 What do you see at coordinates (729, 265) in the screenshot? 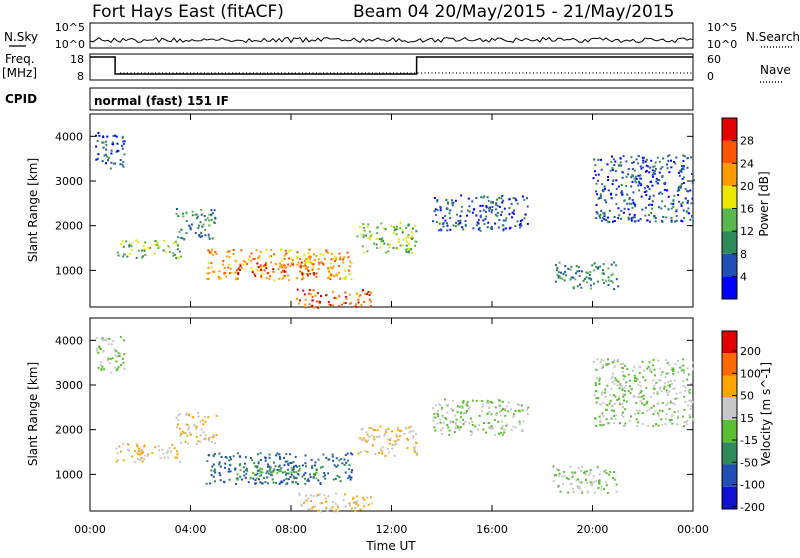
I see `colorbar-swatch` at bounding box center [729, 265].